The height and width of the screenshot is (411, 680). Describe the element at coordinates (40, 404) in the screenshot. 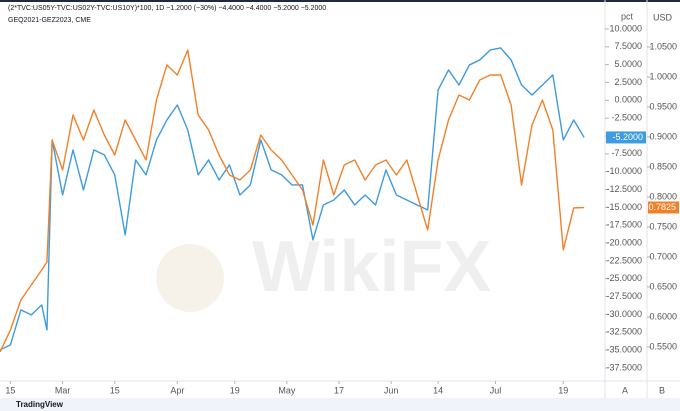

I see `footer-brand: TradingView` at that location.